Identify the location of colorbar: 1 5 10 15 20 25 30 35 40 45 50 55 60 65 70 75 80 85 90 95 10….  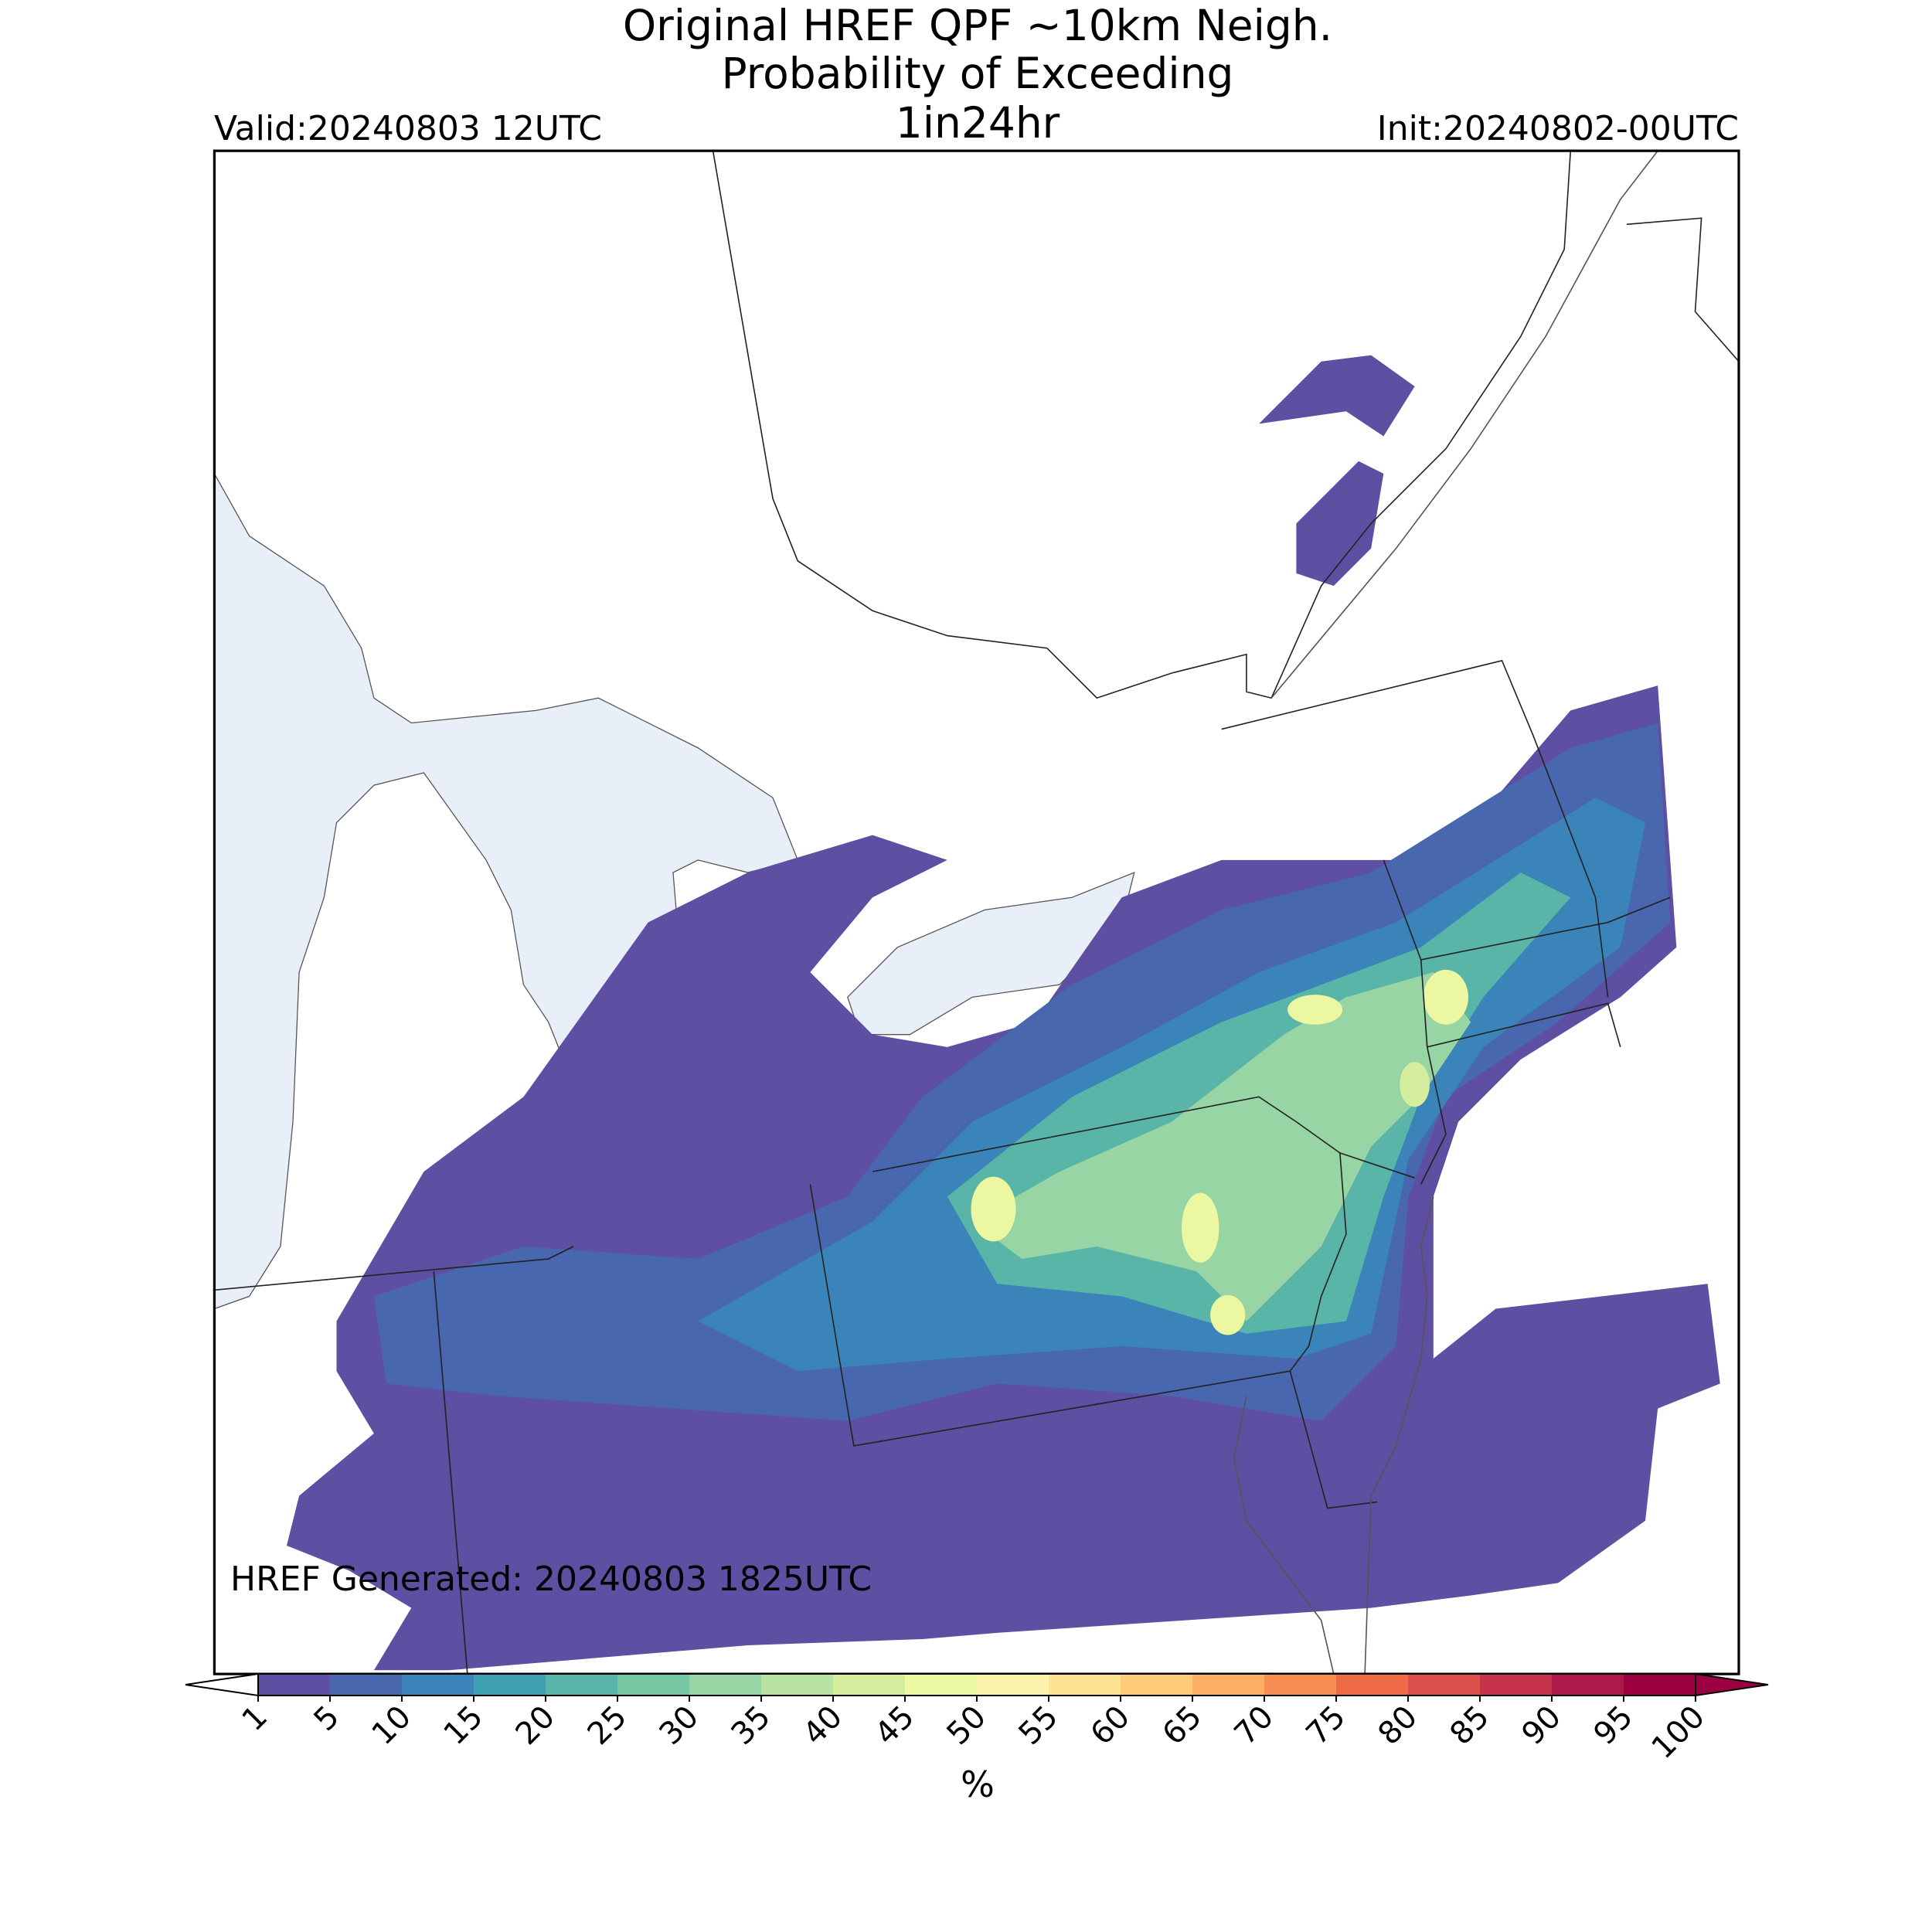
(977, 1719).